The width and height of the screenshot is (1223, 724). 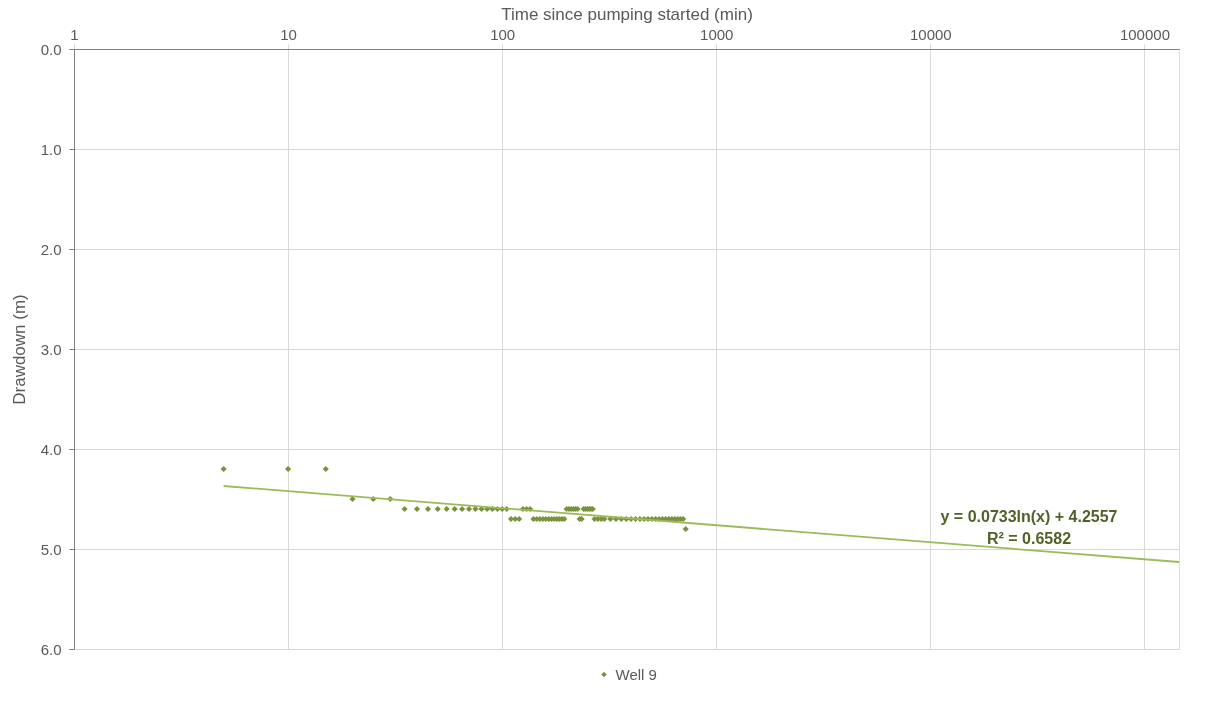 I want to click on y-tick-label: 4.0, so click(x=51, y=449).